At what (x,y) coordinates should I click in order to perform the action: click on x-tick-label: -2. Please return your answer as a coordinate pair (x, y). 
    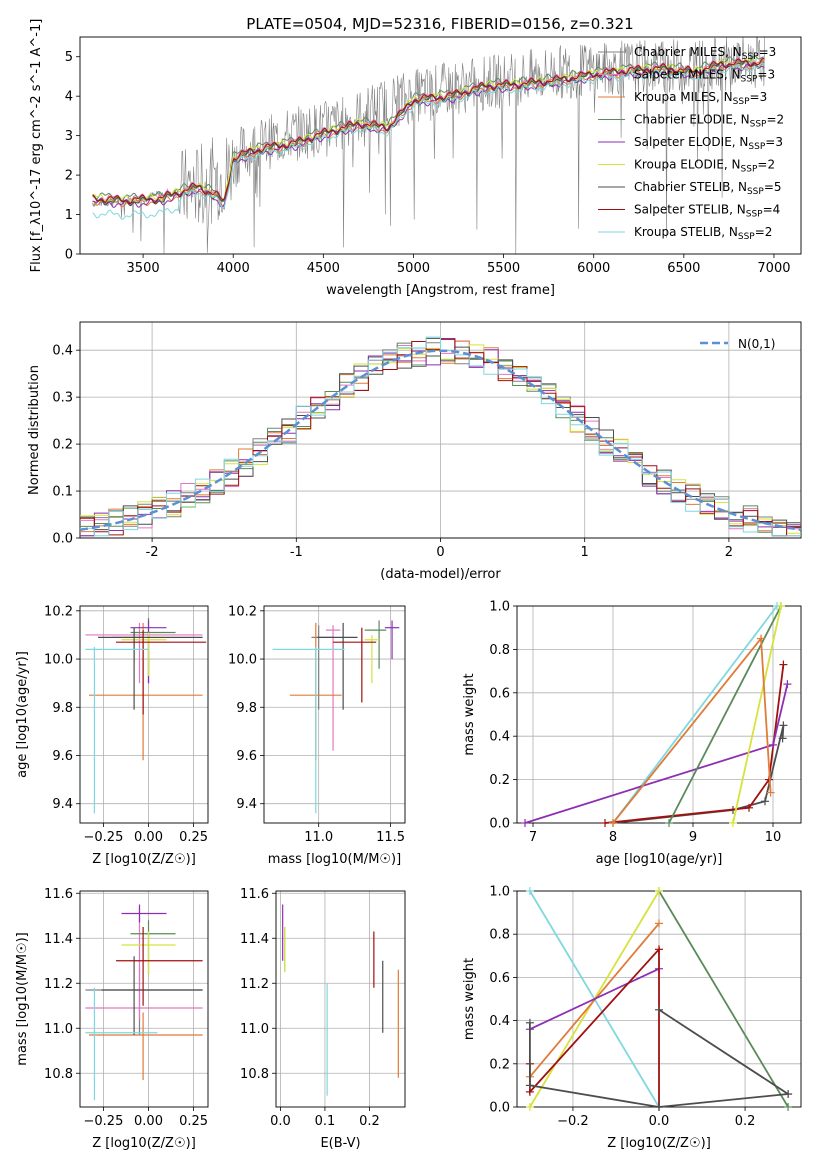
    Looking at the image, I should click on (152, 552).